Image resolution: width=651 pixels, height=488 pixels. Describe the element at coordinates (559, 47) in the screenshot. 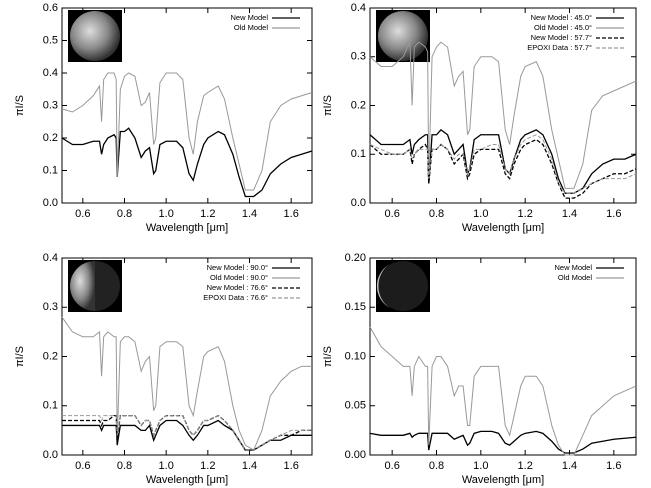

I see `legend-label: EPOXI Data : 57.7°` at that location.